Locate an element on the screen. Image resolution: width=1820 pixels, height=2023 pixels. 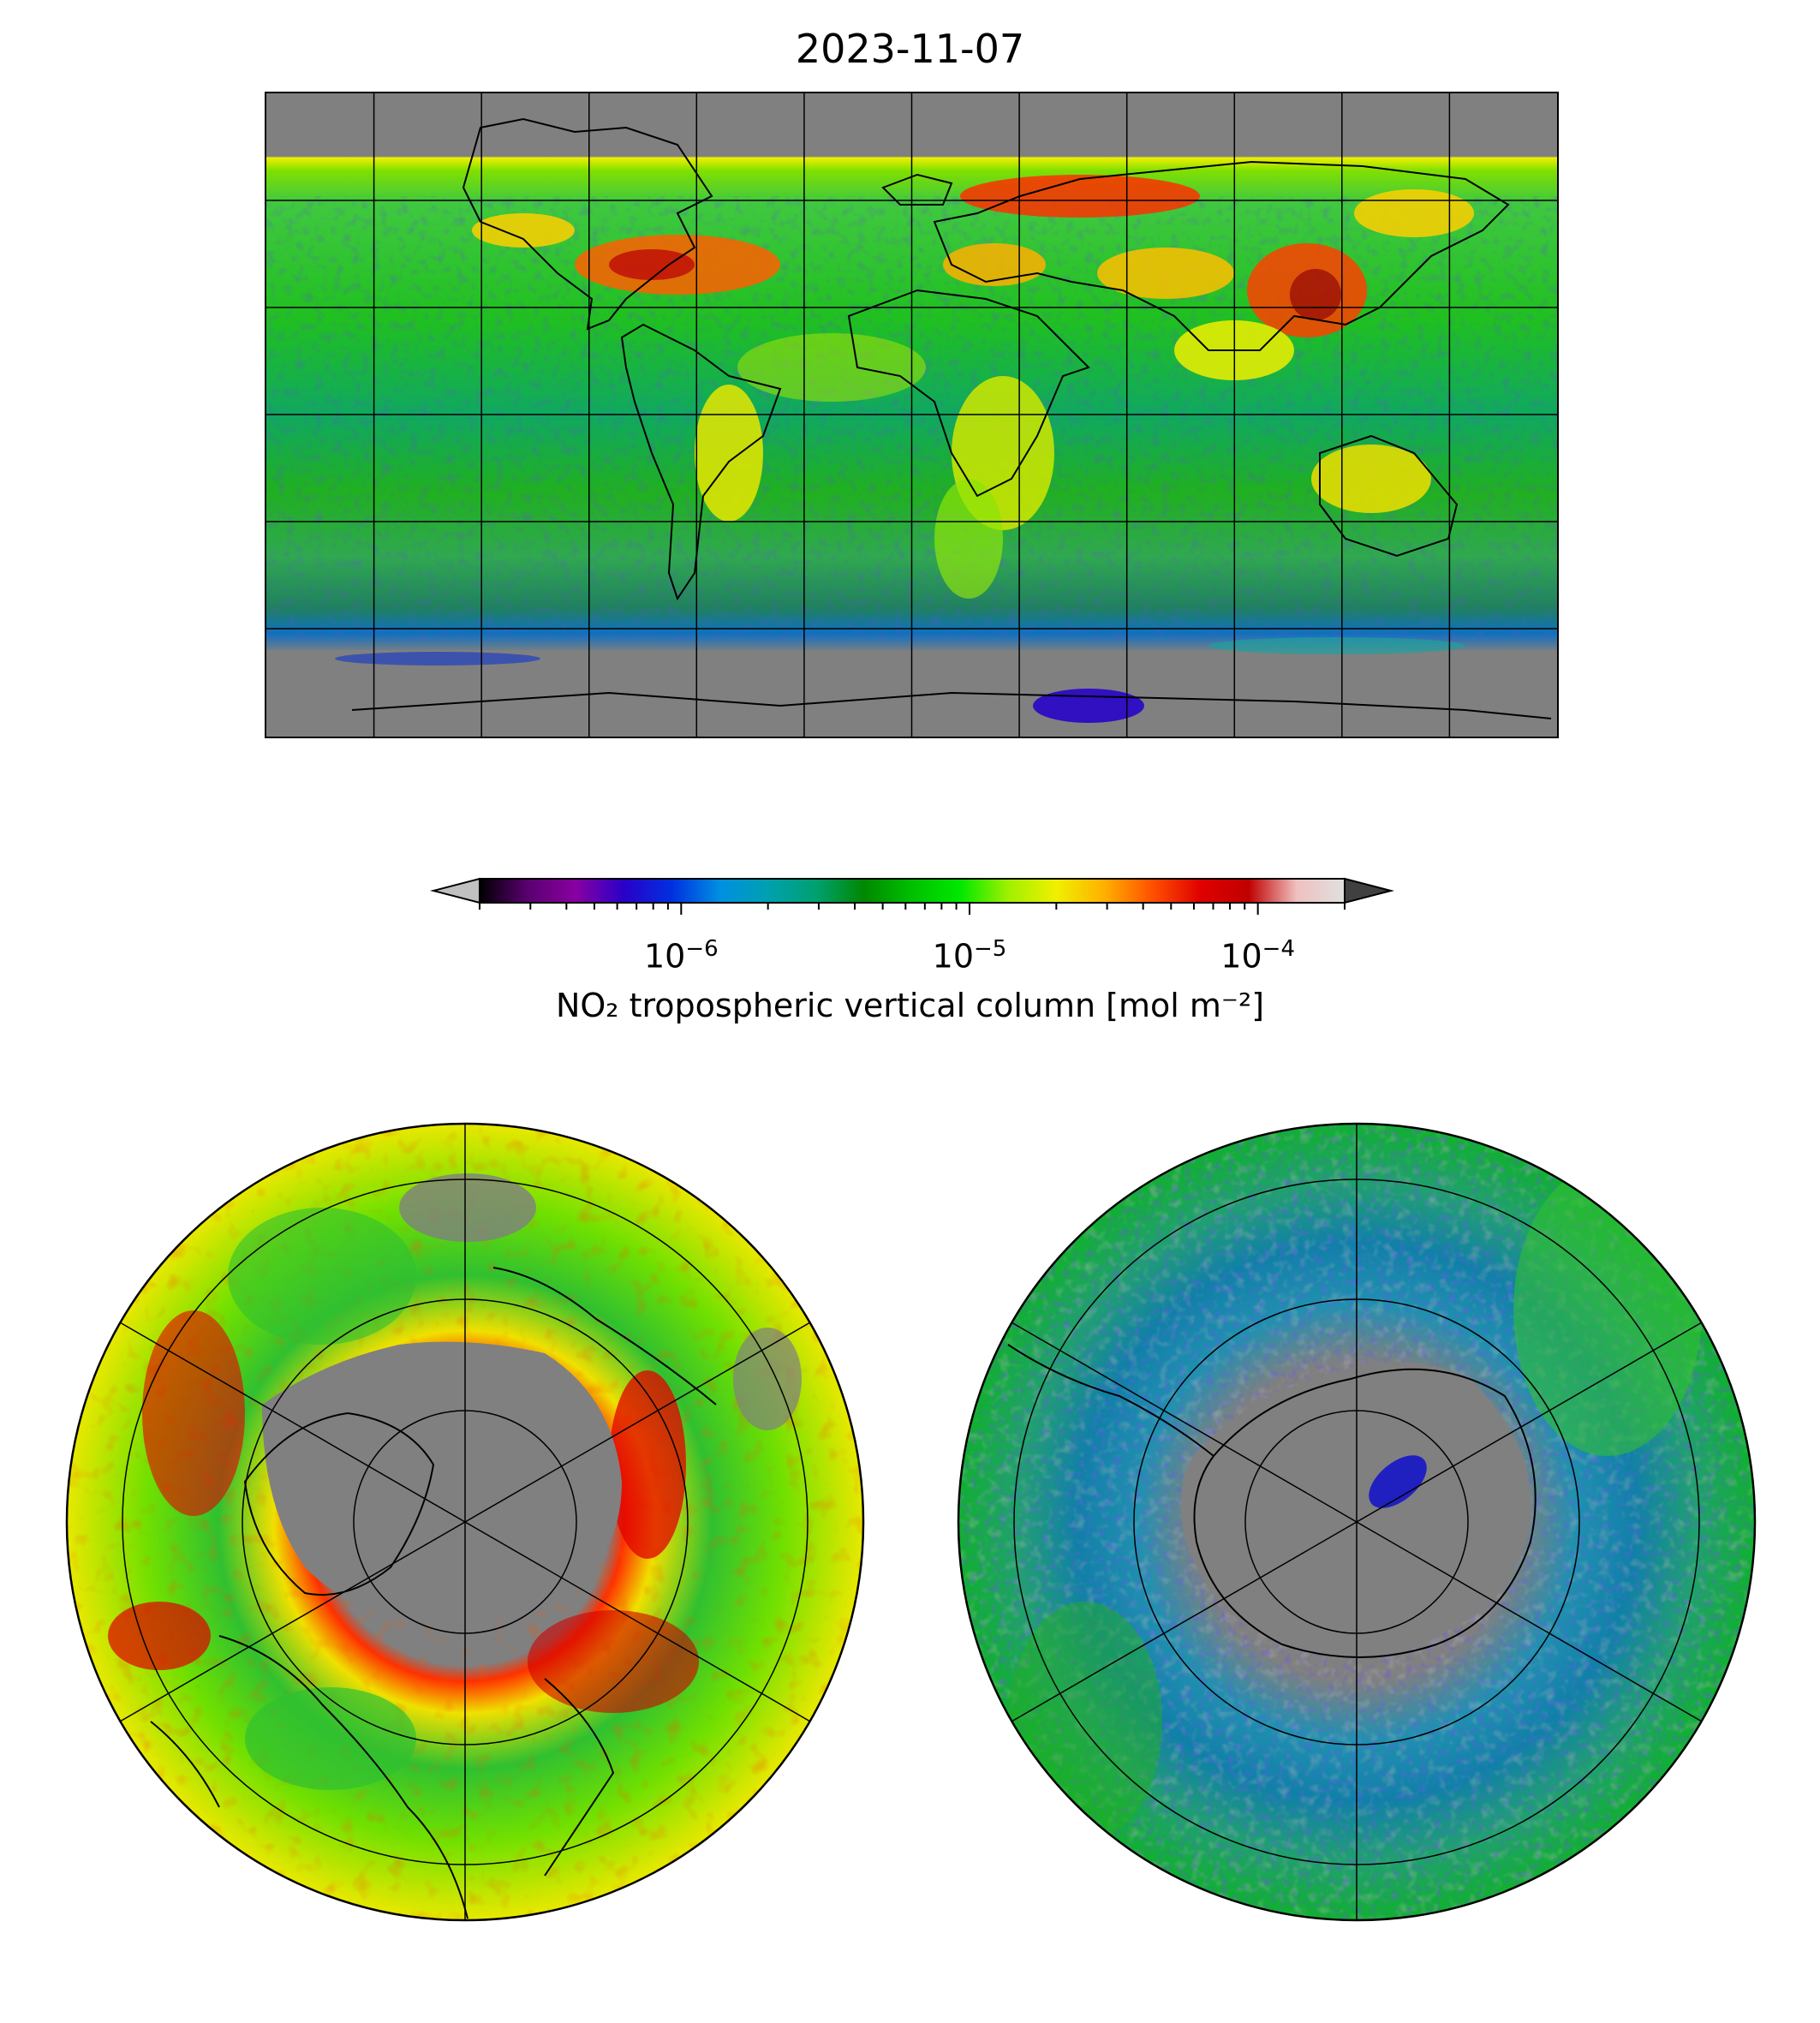
north-graticule is located at coordinates (465, 1522).